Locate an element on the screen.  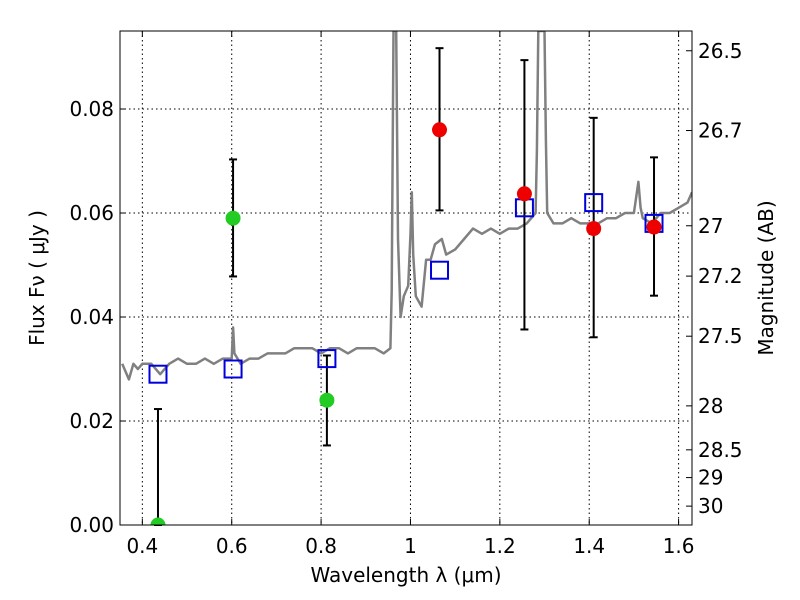
y2-tick-label: 26.5 is located at coordinates (720, 51).